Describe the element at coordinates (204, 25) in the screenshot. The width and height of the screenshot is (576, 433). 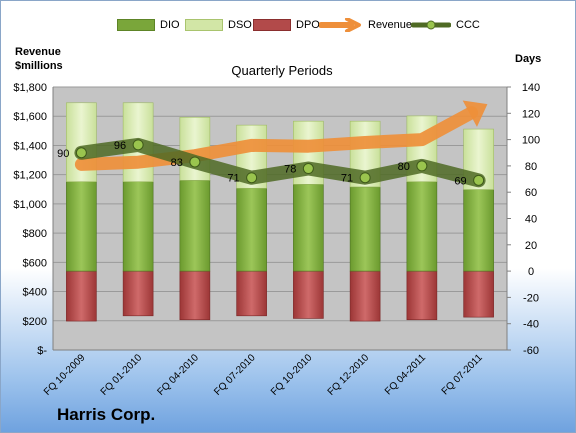
I see `legend-swatch-dso` at that location.